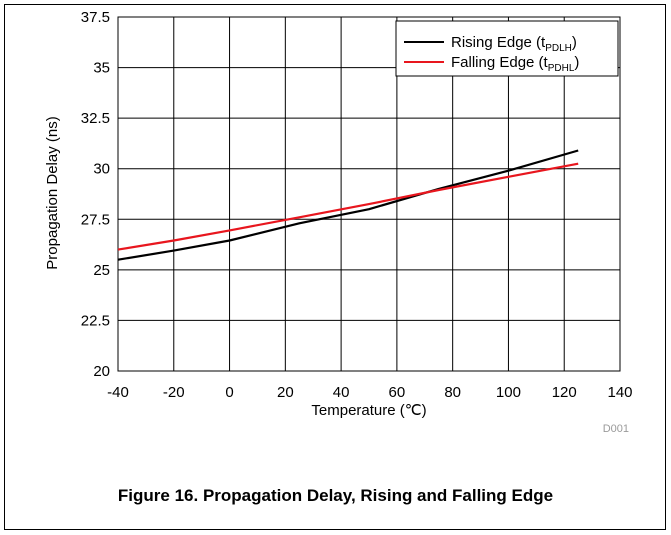  I want to click on x-tick-labels: -40 -20 0 20 40 60 80 100 120 140, so click(369, 392).